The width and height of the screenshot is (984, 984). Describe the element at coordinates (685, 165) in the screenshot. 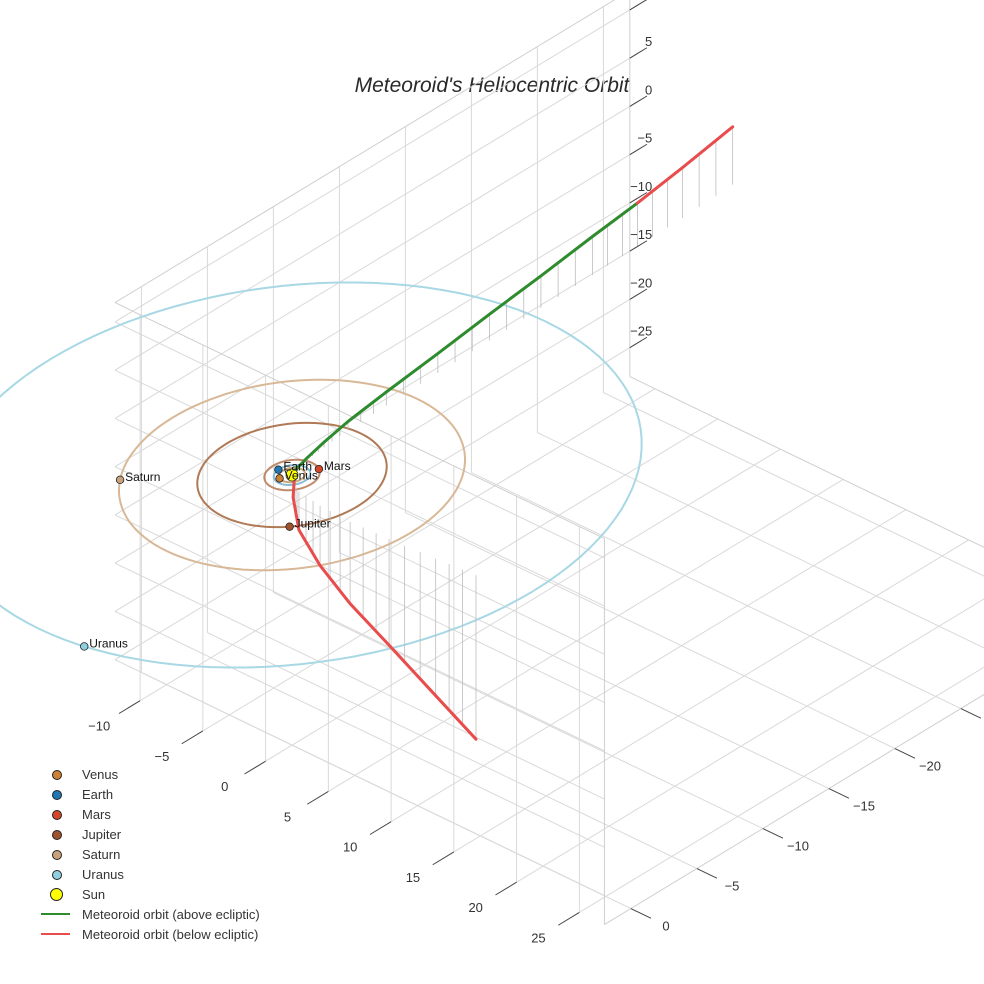

I see `meteoroid-below-outer` at that location.